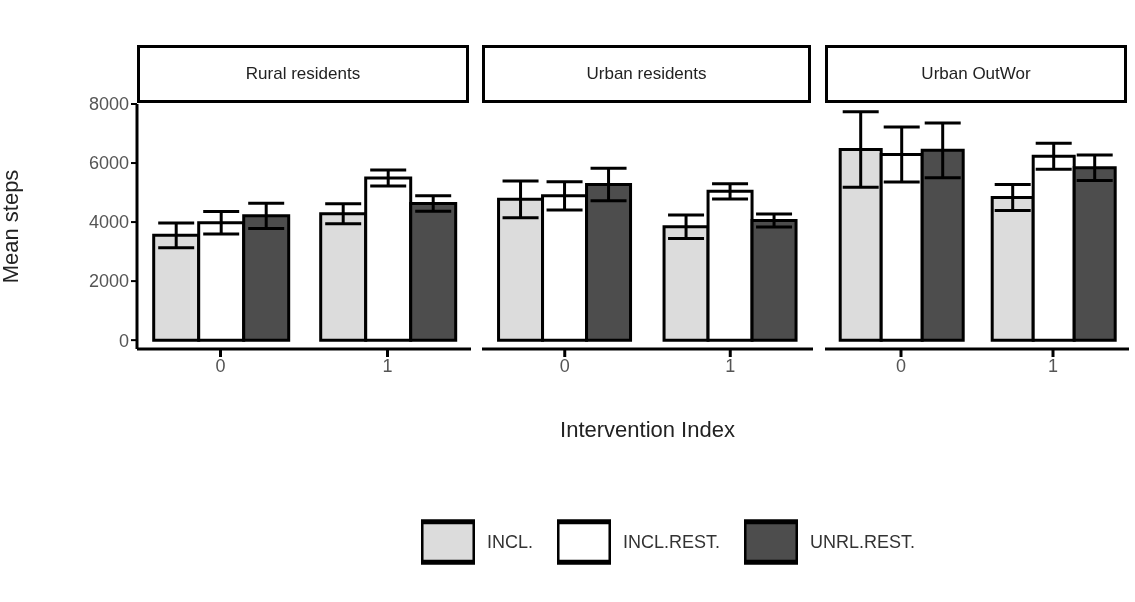 The image size is (1135, 602). I want to click on y-tick-label: 8000, so click(108, 104).